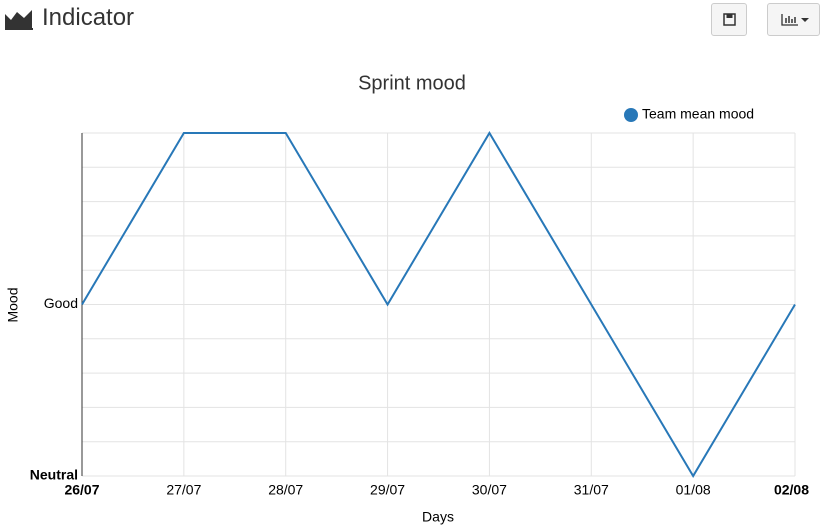 The height and width of the screenshot is (531, 825). Describe the element at coordinates (438, 517) in the screenshot. I see `x-axis-label: Days` at that location.